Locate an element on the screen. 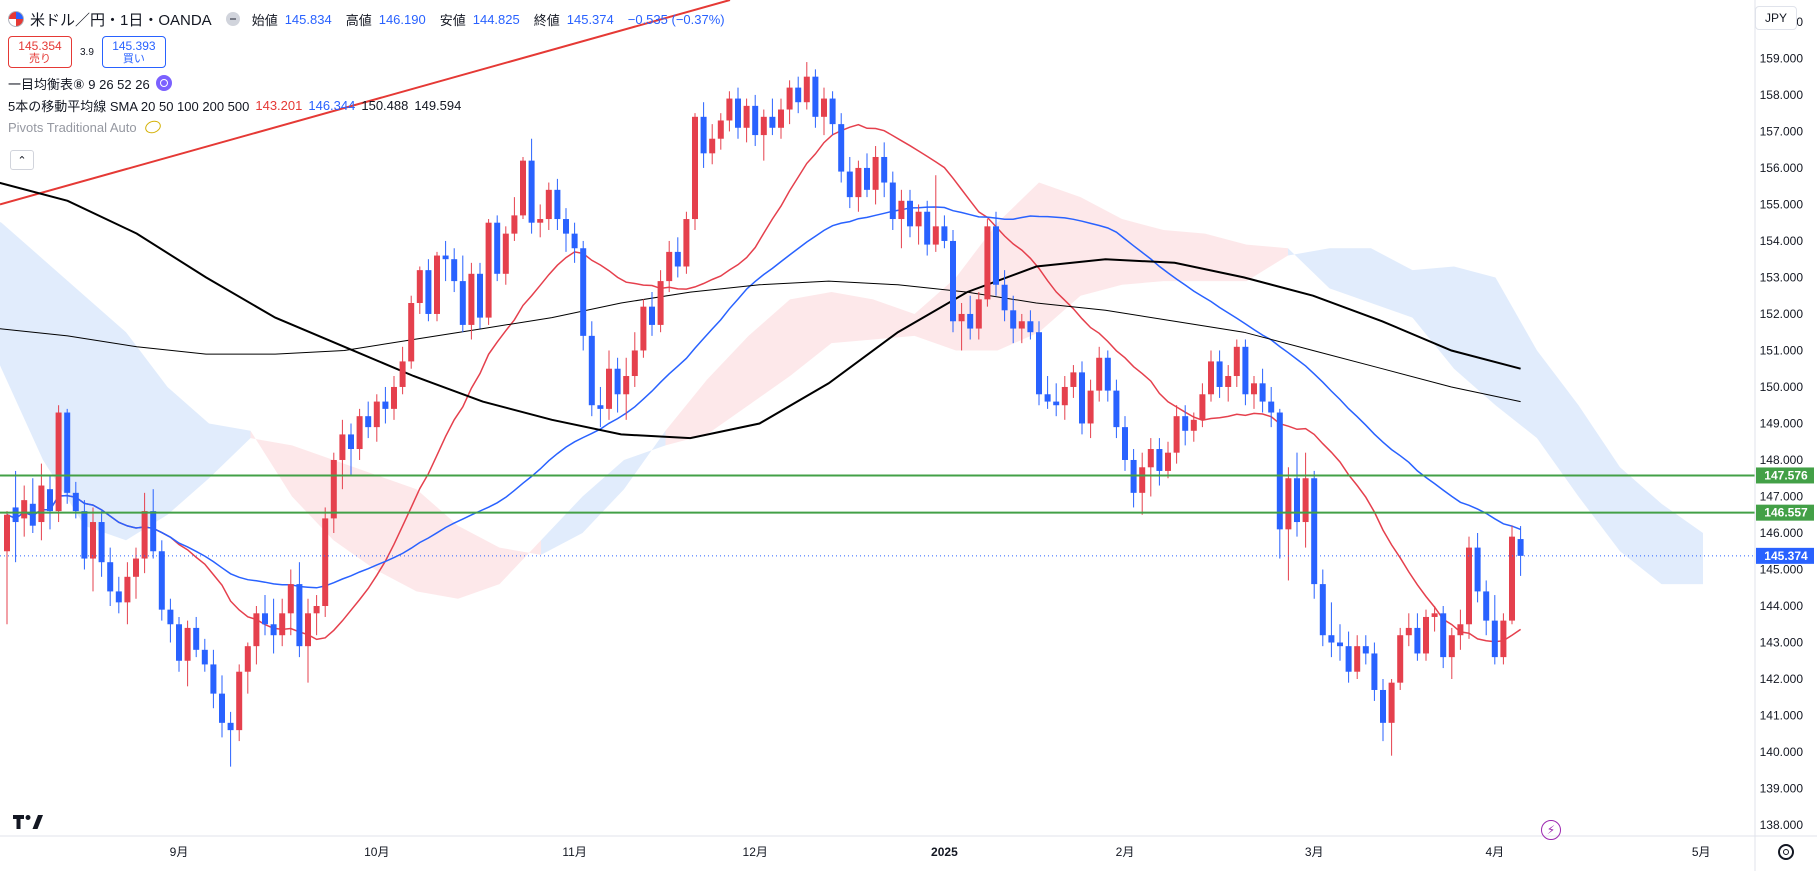 This screenshot has height=876, width=1817. ichimoku-legend: 一目均衡表⑧ 9 26 52 26 is located at coordinates (366, 83).